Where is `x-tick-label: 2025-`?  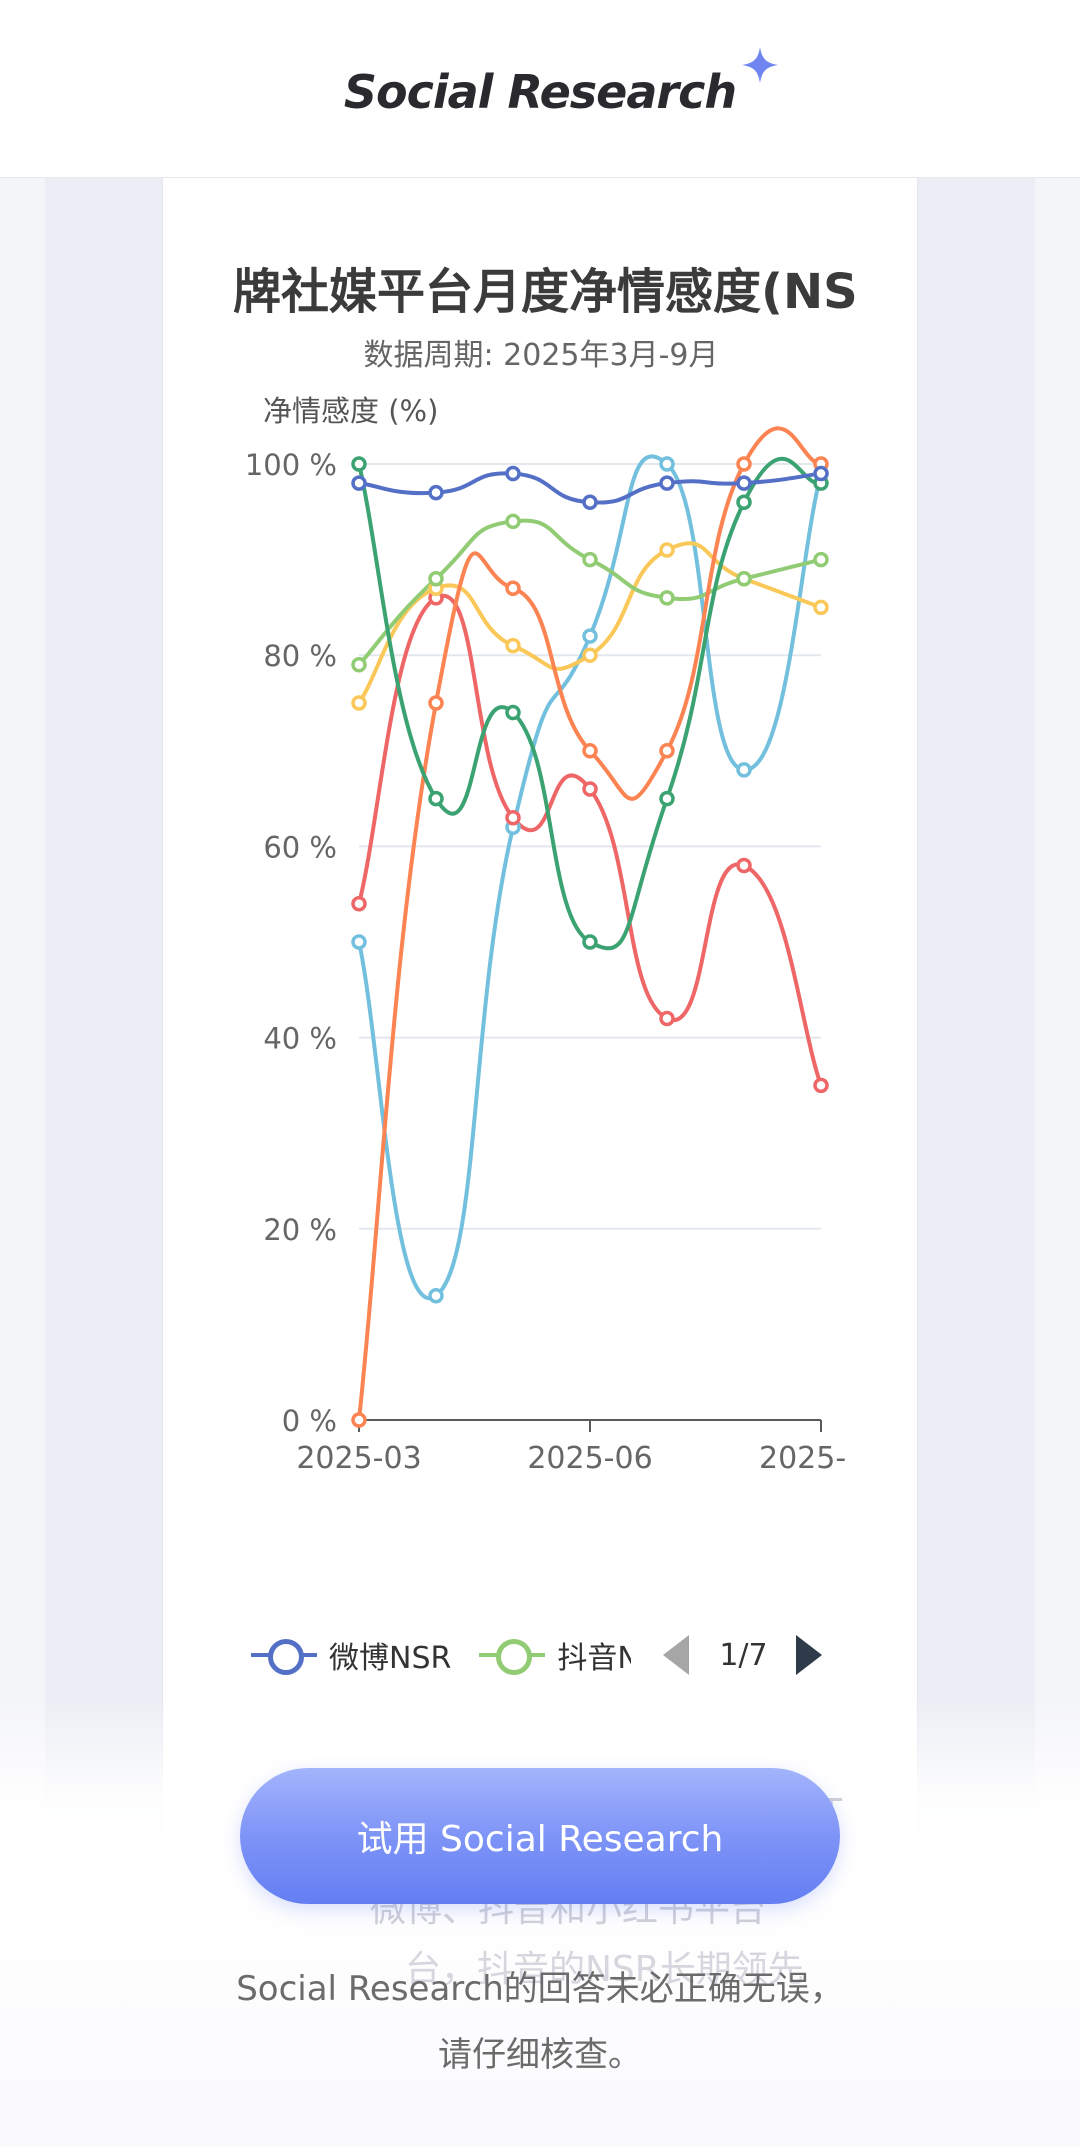
x-tick-label: 2025- is located at coordinates (802, 1458).